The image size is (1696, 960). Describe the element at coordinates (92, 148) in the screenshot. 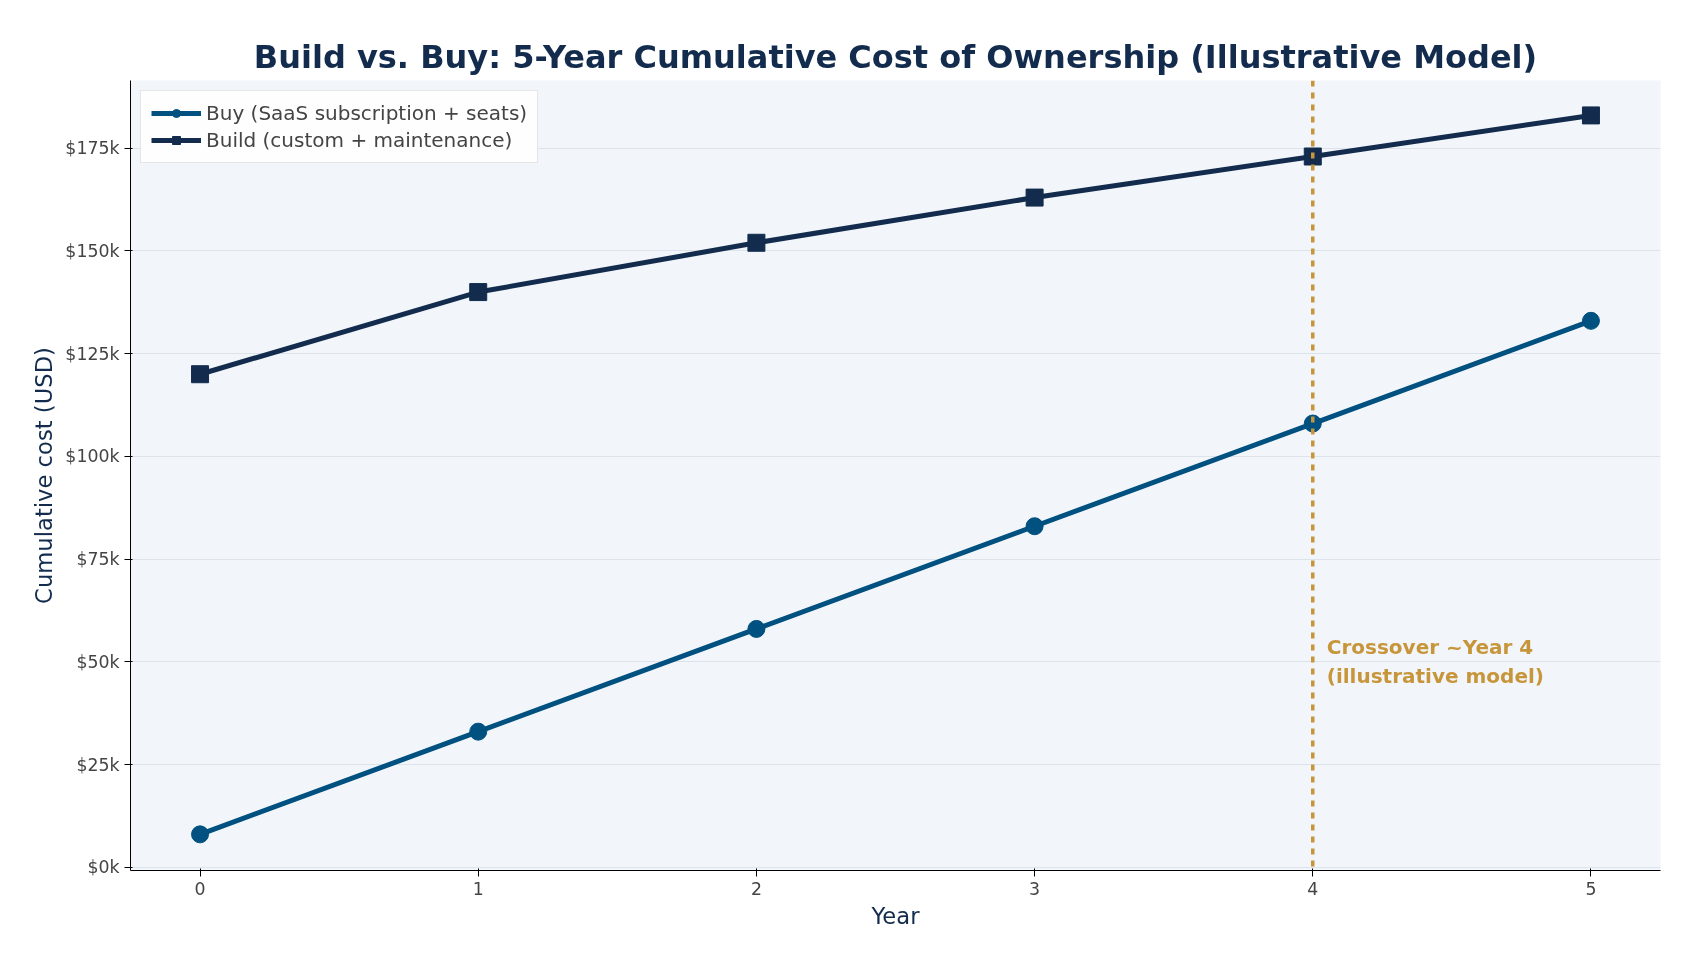

I see `y-tick-label: $175k` at that location.